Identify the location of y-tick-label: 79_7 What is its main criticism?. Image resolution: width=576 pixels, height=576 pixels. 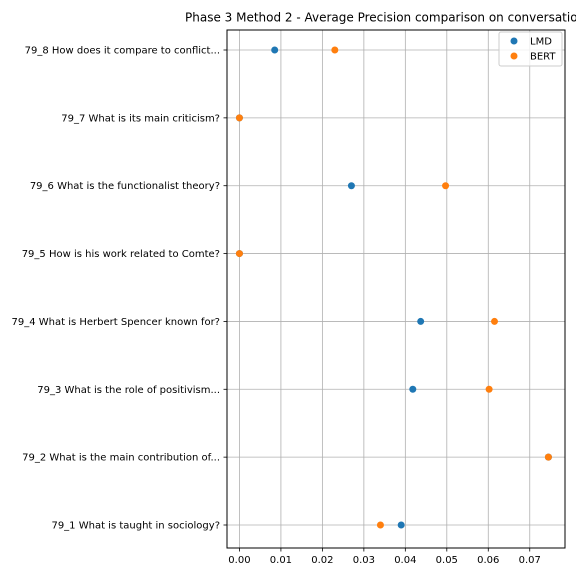
(140, 118).